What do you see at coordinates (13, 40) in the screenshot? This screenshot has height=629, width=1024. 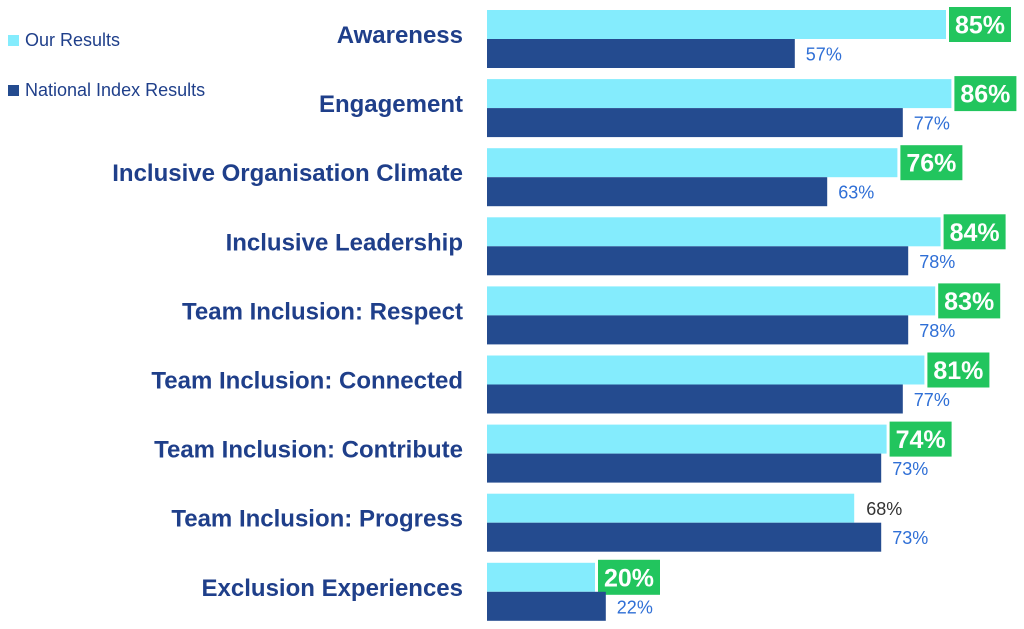 I see `legend-swatch-our-results` at bounding box center [13, 40].